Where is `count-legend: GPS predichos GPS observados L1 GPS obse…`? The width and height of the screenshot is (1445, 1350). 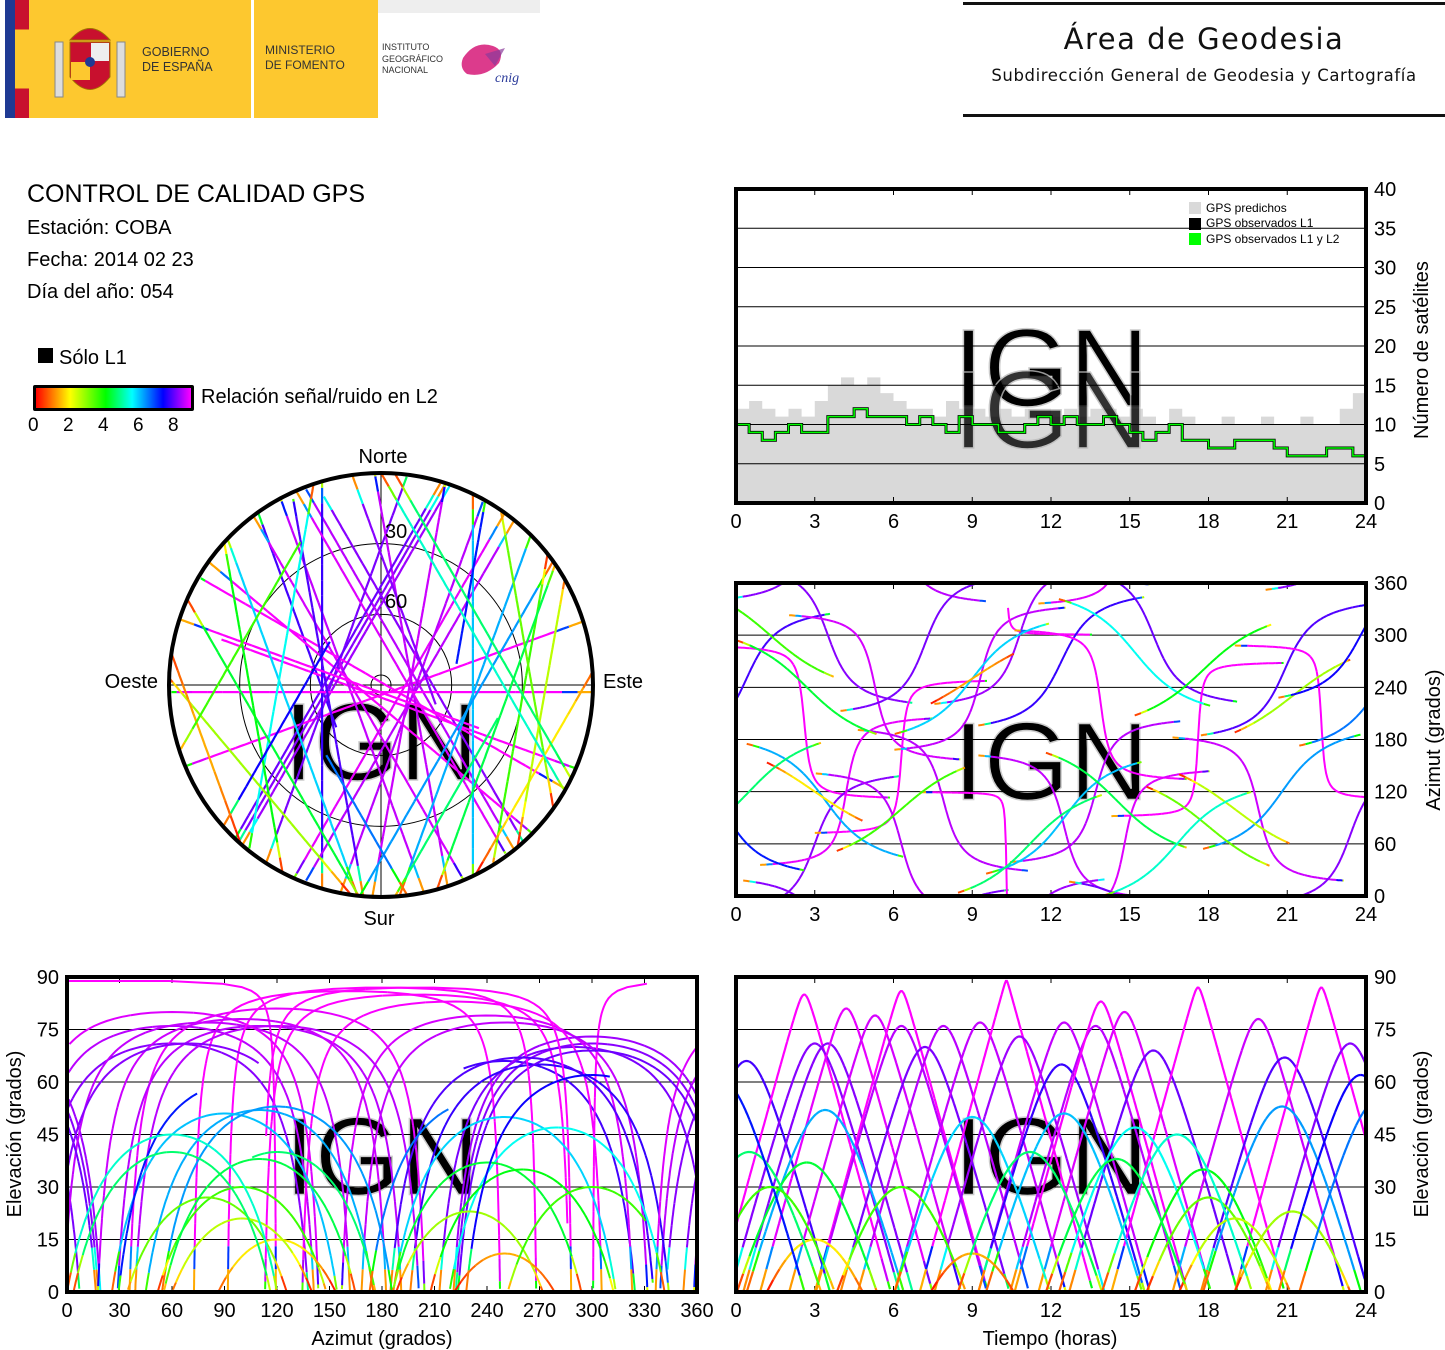
count-legend: GPS predichos GPS observados L1 GPS obse… is located at coordinates (1264, 223).